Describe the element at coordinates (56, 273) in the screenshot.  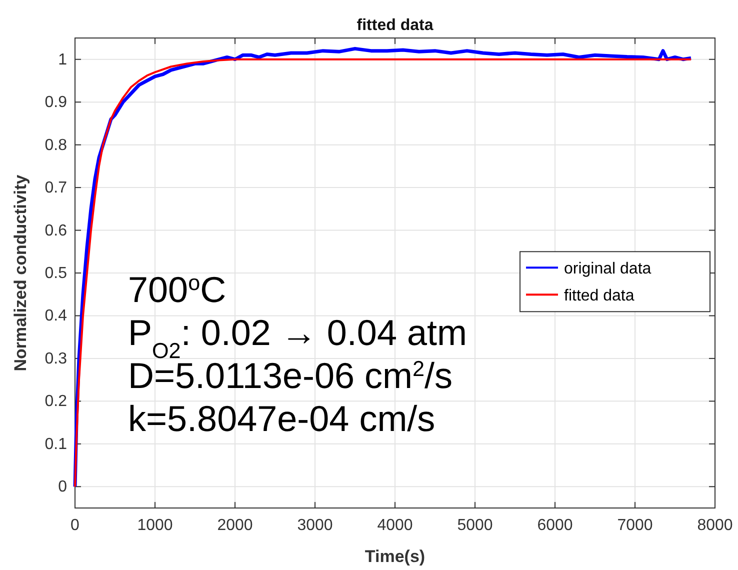
I see `y-tick-label: 0.5` at that location.